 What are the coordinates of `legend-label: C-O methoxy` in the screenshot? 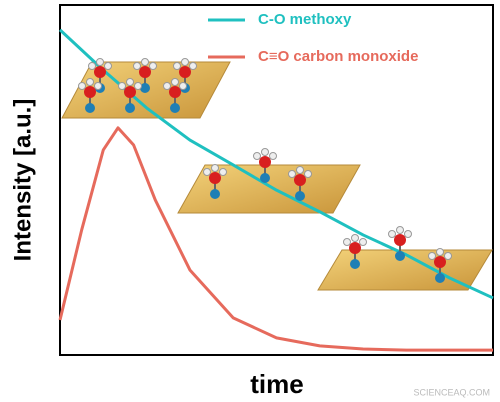 It's located at (305, 19).